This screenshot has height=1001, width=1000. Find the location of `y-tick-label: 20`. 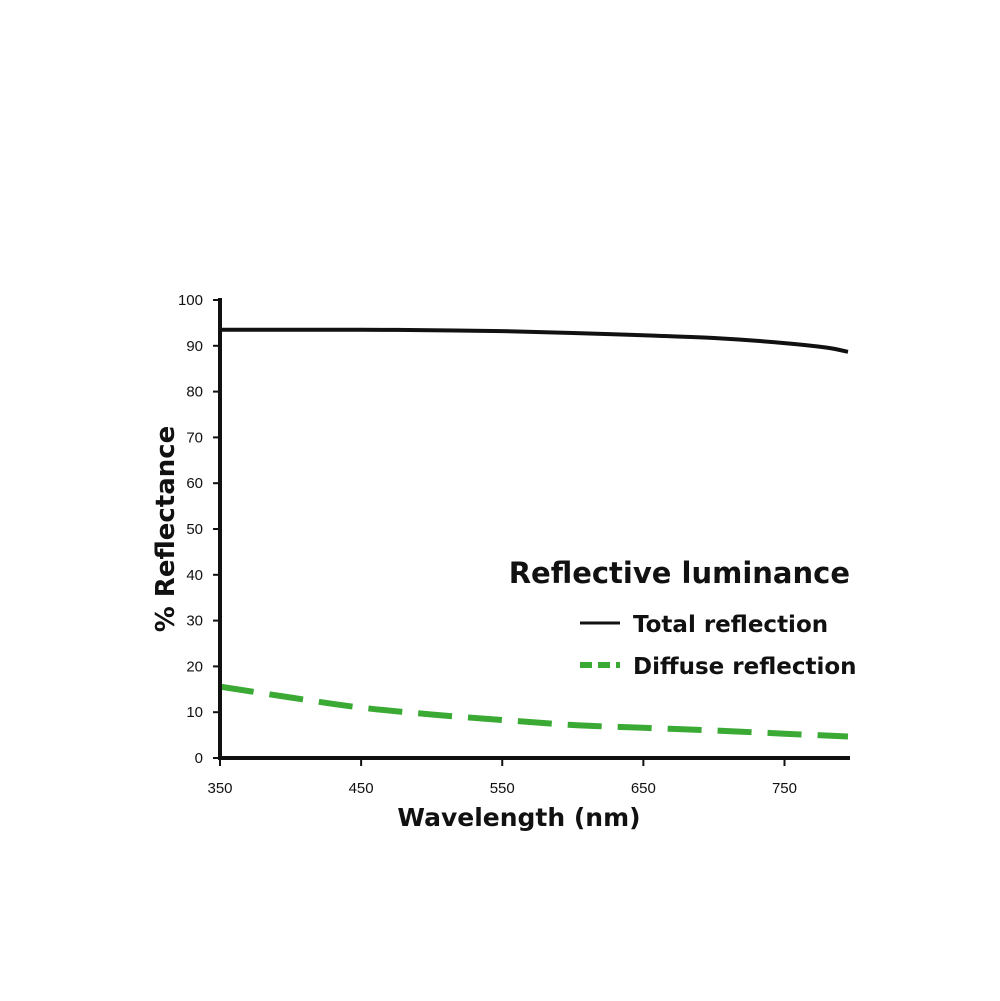

y-tick-label: 20 is located at coordinates (194, 666).